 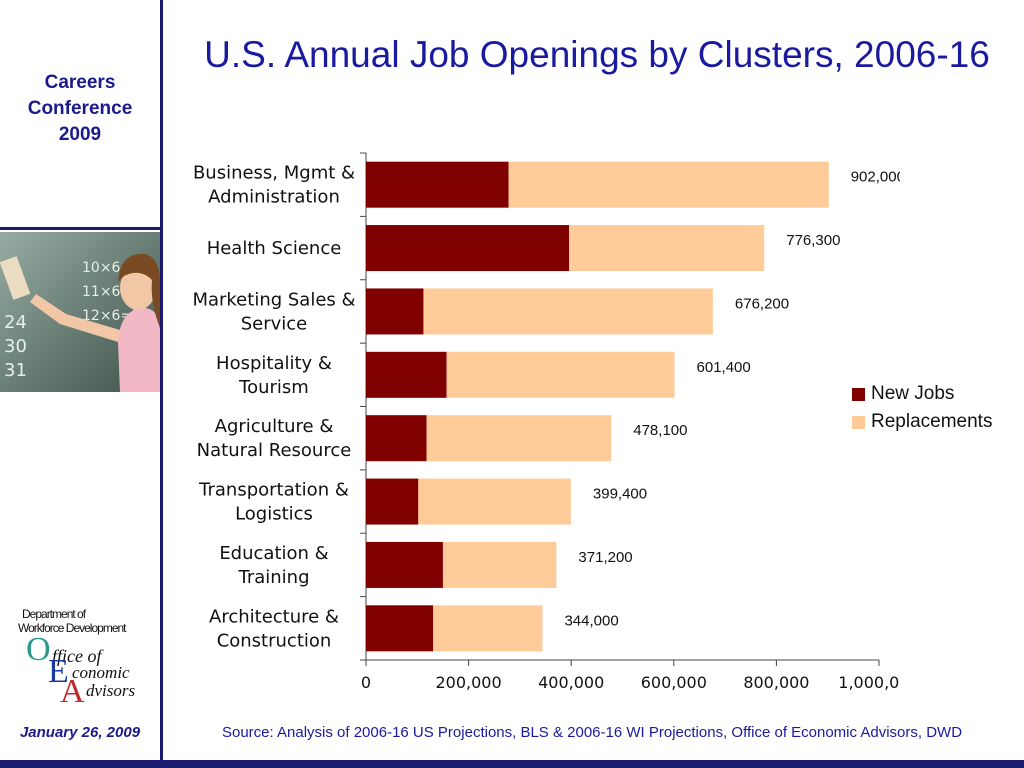 I want to click on svg-text: 30, so click(x=15, y=346).